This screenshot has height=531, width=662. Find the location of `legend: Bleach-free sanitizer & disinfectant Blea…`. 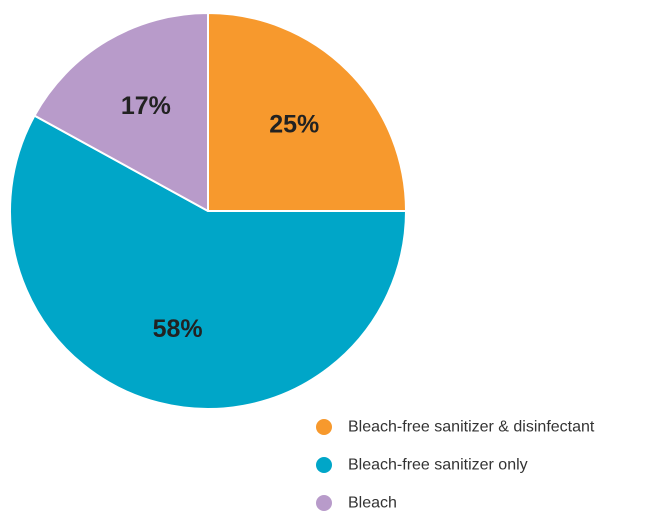

legend: Bleach-free sanitizer & disinfectant Blea… is located at coordinates (455, 465).